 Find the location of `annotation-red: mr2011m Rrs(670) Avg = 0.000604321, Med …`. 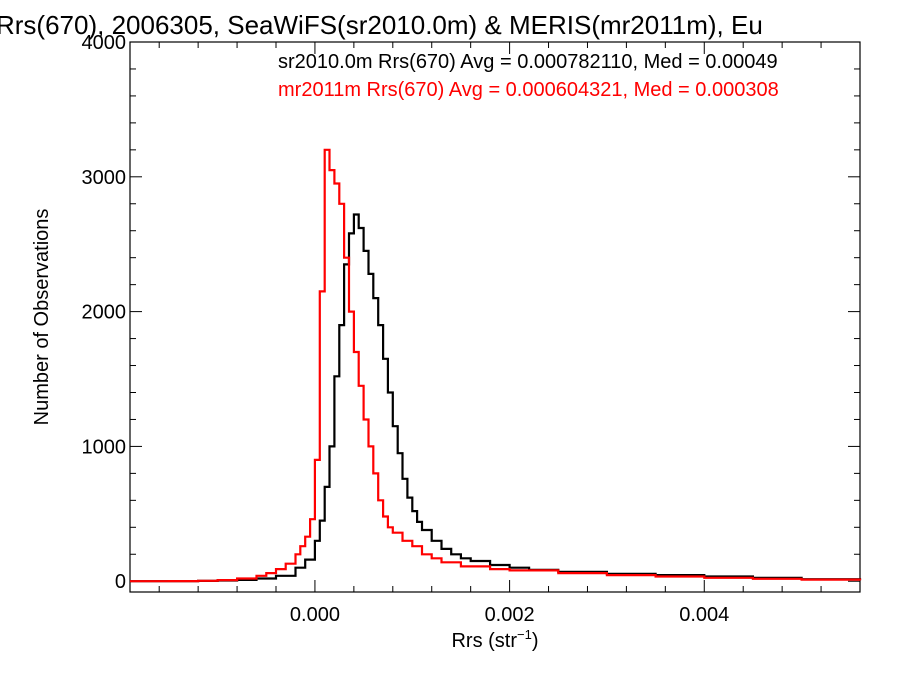

annotation-red: mr2011m Rrs(670) Avg = 0.000604321, Med … is located at coordinates (528, 90).